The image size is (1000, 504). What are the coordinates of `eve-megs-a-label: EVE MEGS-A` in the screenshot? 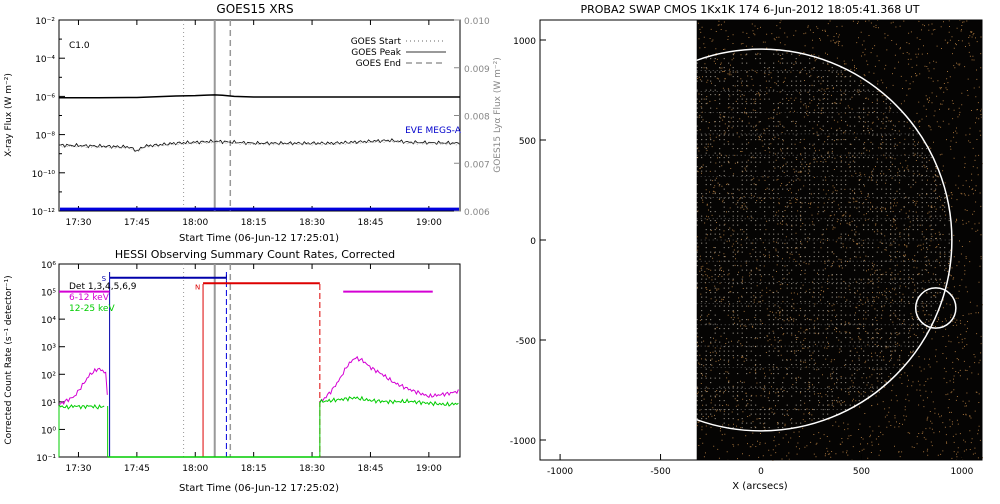 It's located at (433, 131).